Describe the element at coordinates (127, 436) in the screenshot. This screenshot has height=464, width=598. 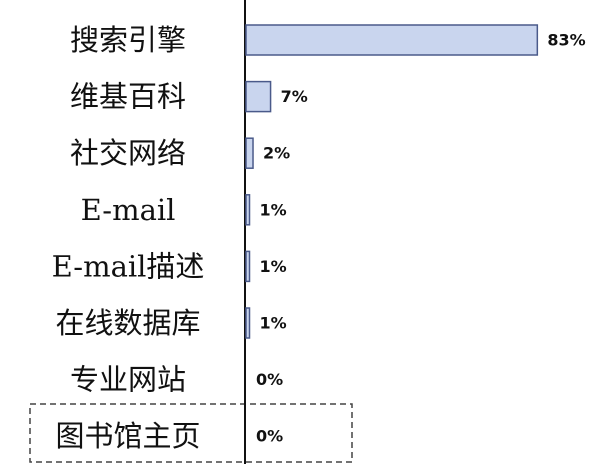
I see `category-label: 图书馆主页` at that location.